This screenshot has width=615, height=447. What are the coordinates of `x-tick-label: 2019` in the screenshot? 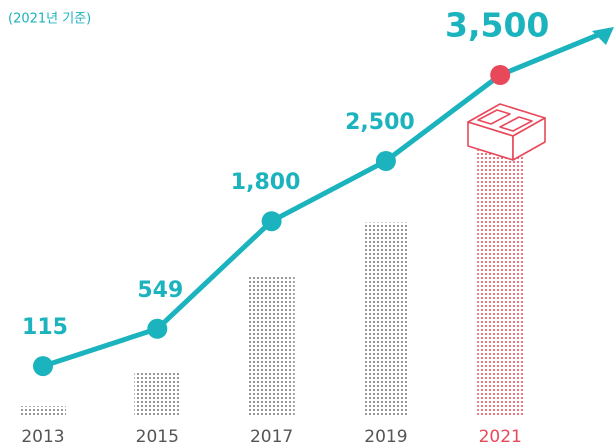 It's located at (385, 437).